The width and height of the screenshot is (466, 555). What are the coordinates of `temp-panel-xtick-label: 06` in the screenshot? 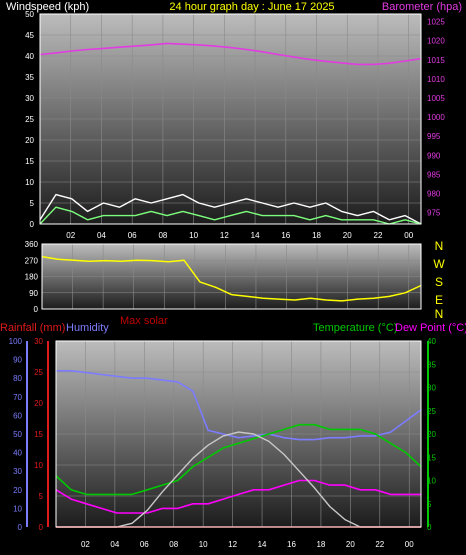 It's located at (144, 544).